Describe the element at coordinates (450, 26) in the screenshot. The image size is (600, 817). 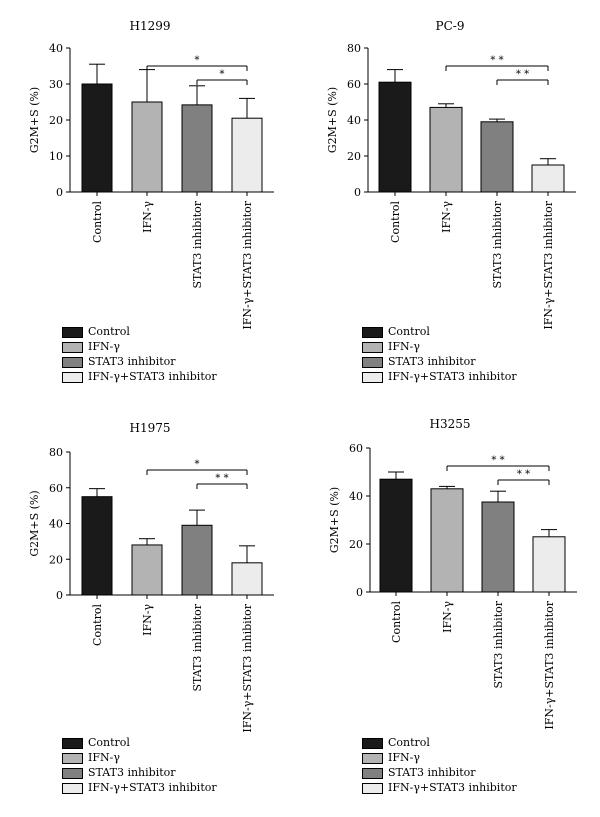
I see `chart-title: PC-9` at that location.